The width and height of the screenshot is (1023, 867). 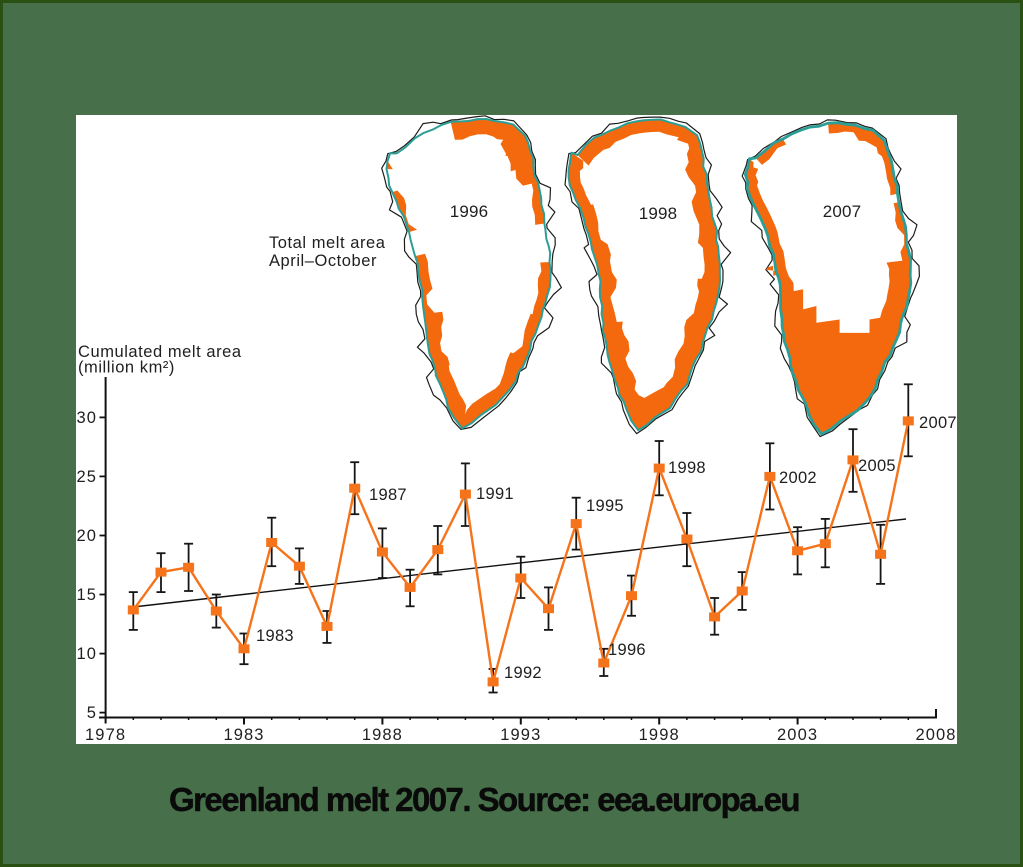 I want to click on svg-text: 2005, so click(x=877, y=466).